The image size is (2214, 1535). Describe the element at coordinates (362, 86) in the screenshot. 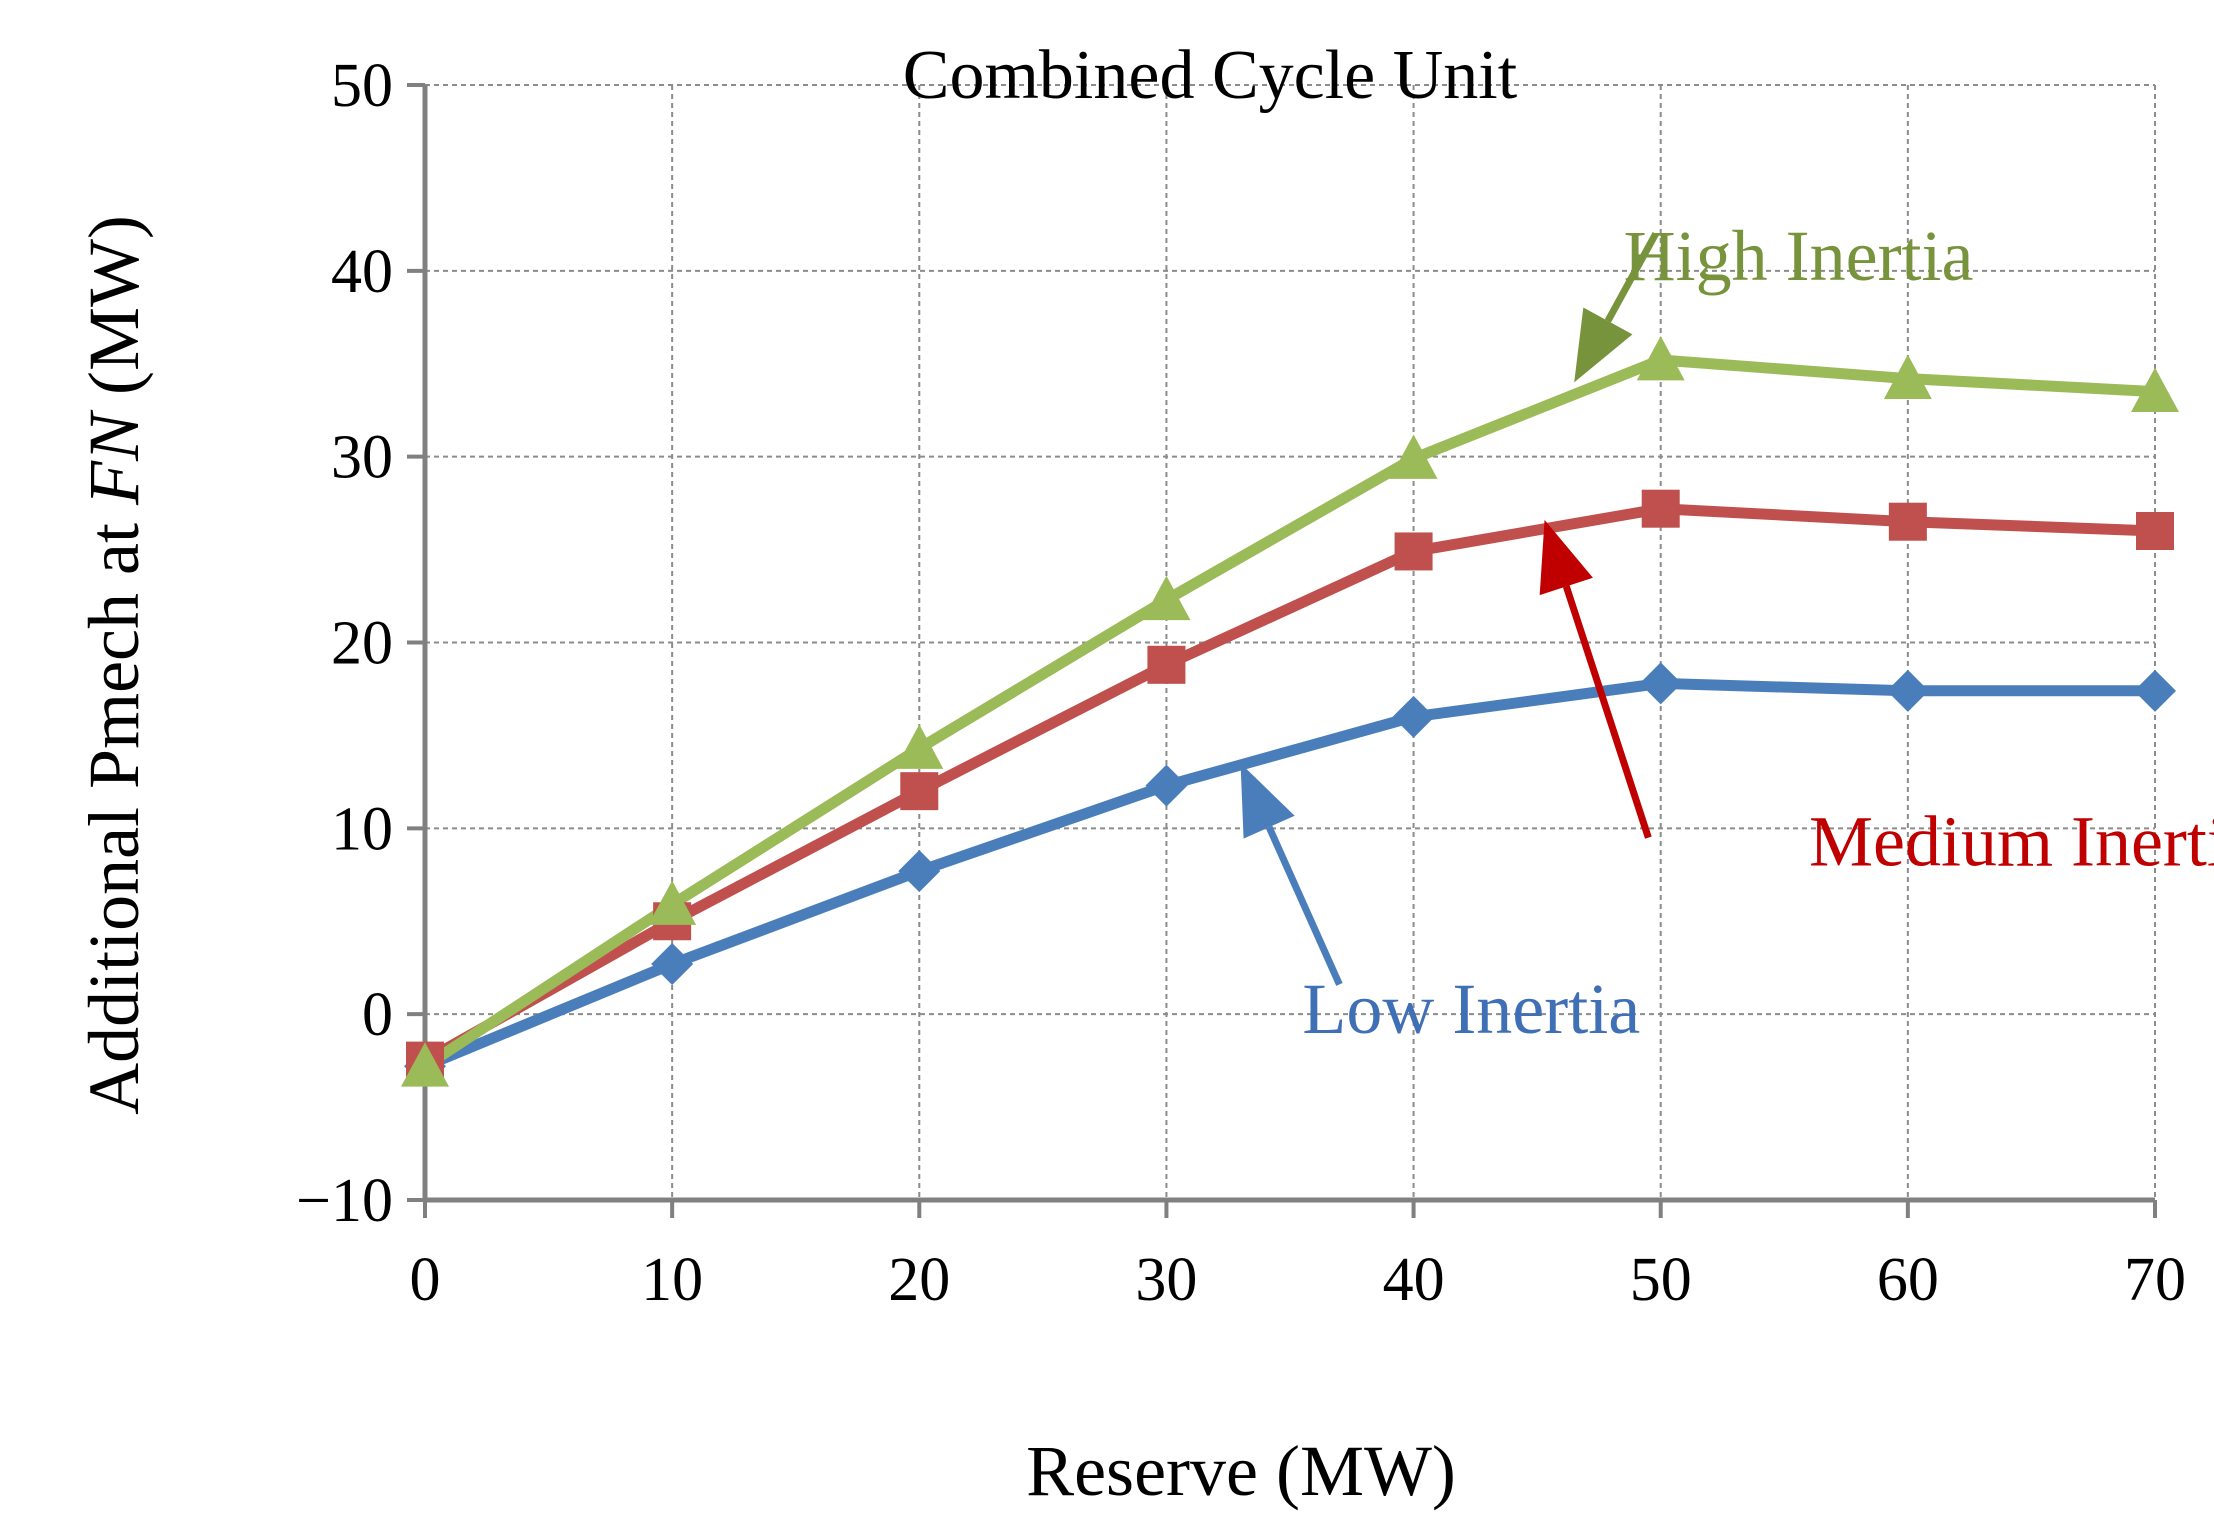

I see `y-tick-label: 50` at that location.